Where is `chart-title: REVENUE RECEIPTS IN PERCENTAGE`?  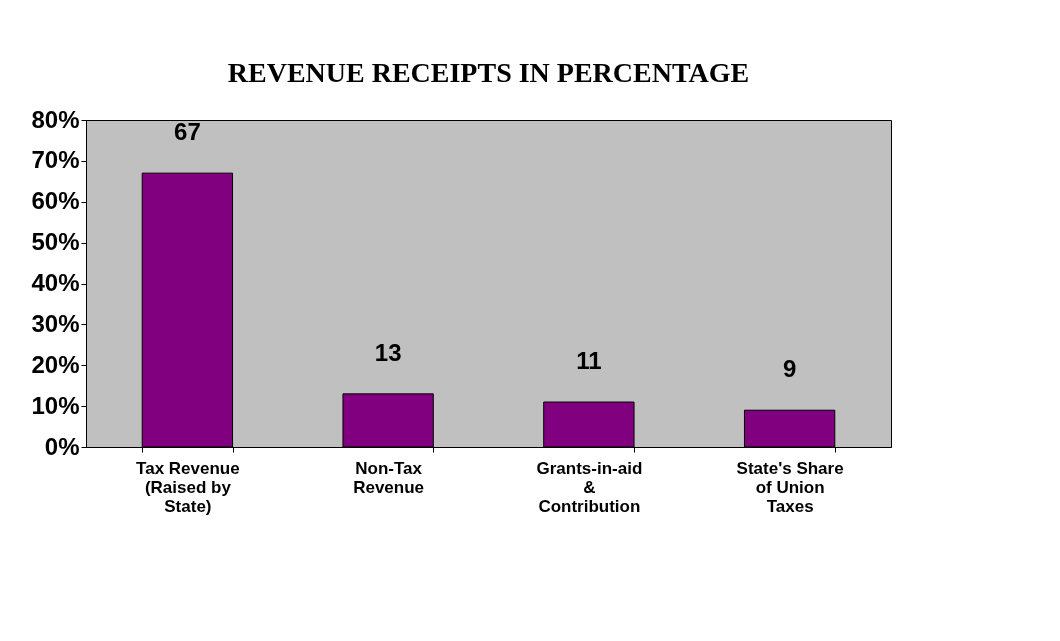
chart-title: REVENUE RECEIPTS IN PERCENTAGE is located at coordinates (488, 72).